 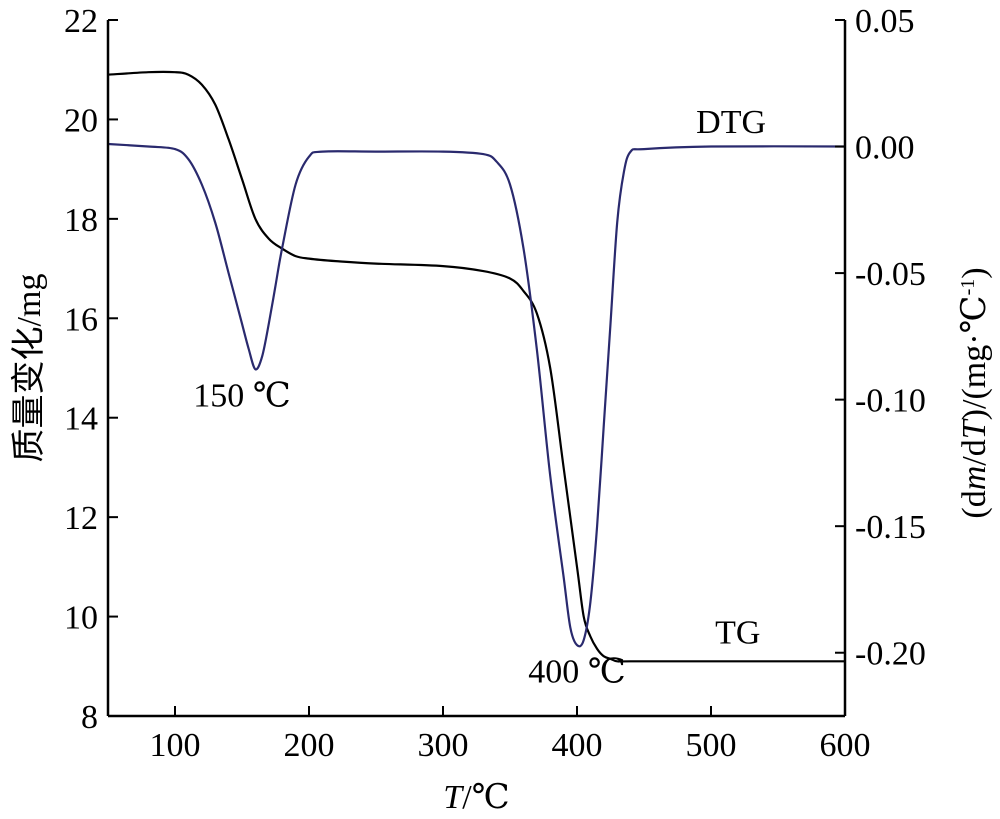 What do you see at coordinates (968, 287) in the screenshot?
I see `y-axis-right-title-part: -1` at bounding box center [968, 287].